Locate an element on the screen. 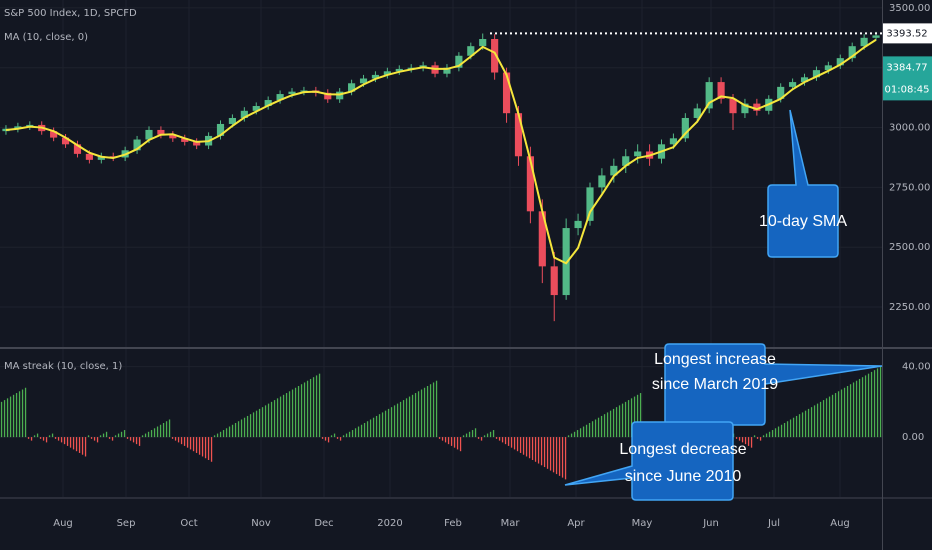 The height and width of the screenshot is (550, 932). callout: Longest decrease since June 2010 is located at coordinates (655, 461).